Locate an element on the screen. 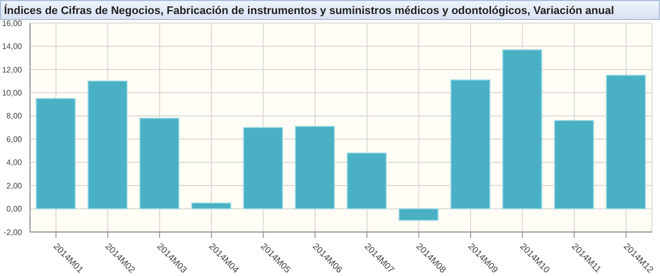 The image size is (660, 276). y-tick-label: 6,00 is located at coordinates (14, 139).